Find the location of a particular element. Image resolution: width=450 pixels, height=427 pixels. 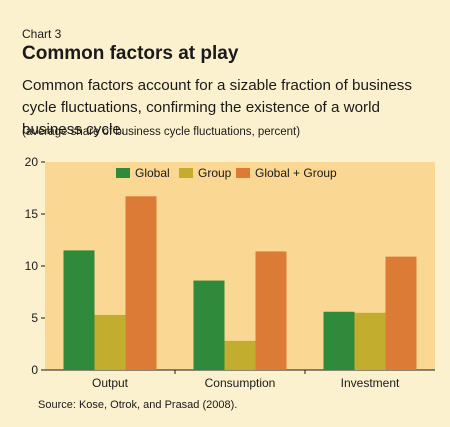

legend-label: Global + Group is located at coordinates (296, 173).